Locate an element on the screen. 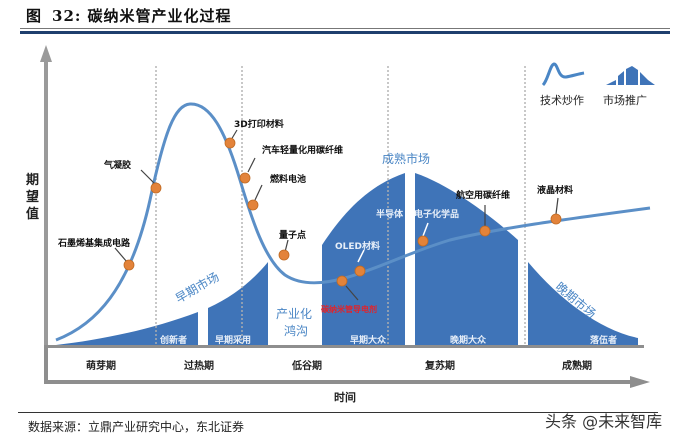 The width and height of the screenshot is (688, 441). legend-market-label: 市场推广 is located at coordinates (625, 100).